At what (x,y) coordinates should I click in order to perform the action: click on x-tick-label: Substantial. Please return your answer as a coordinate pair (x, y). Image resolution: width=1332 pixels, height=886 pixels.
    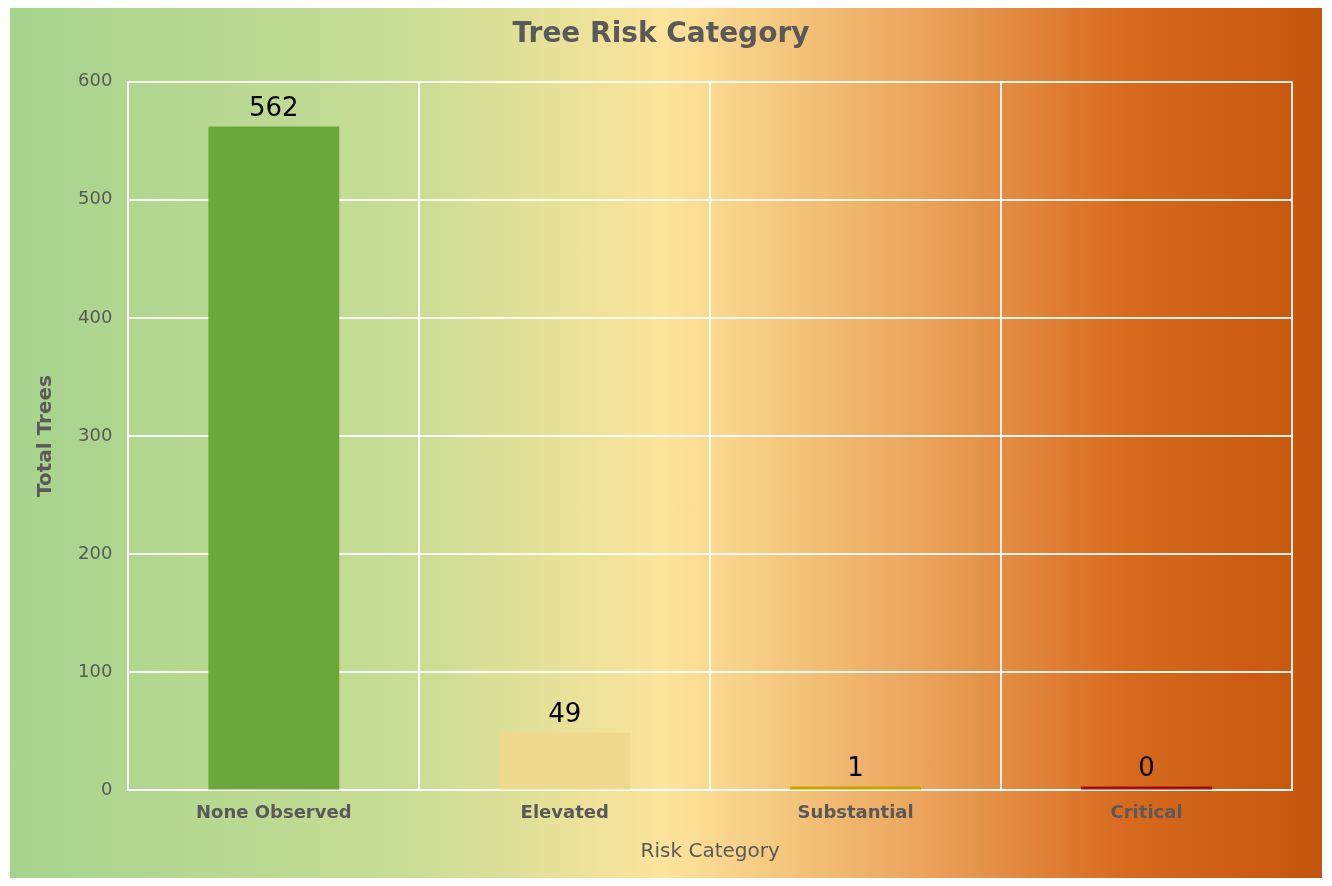
    Looking at the image, I should click on (855, 811).